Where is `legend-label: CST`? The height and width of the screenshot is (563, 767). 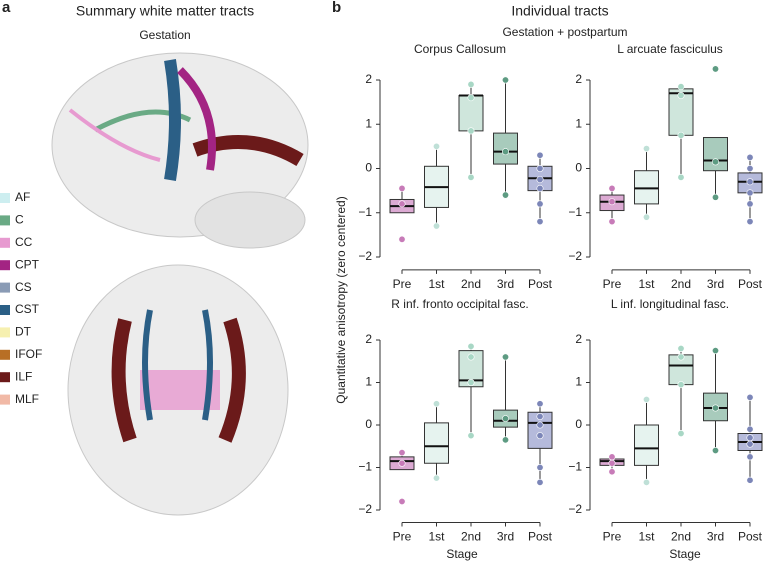
legend-label: CST is located at coordinates (27, 309).